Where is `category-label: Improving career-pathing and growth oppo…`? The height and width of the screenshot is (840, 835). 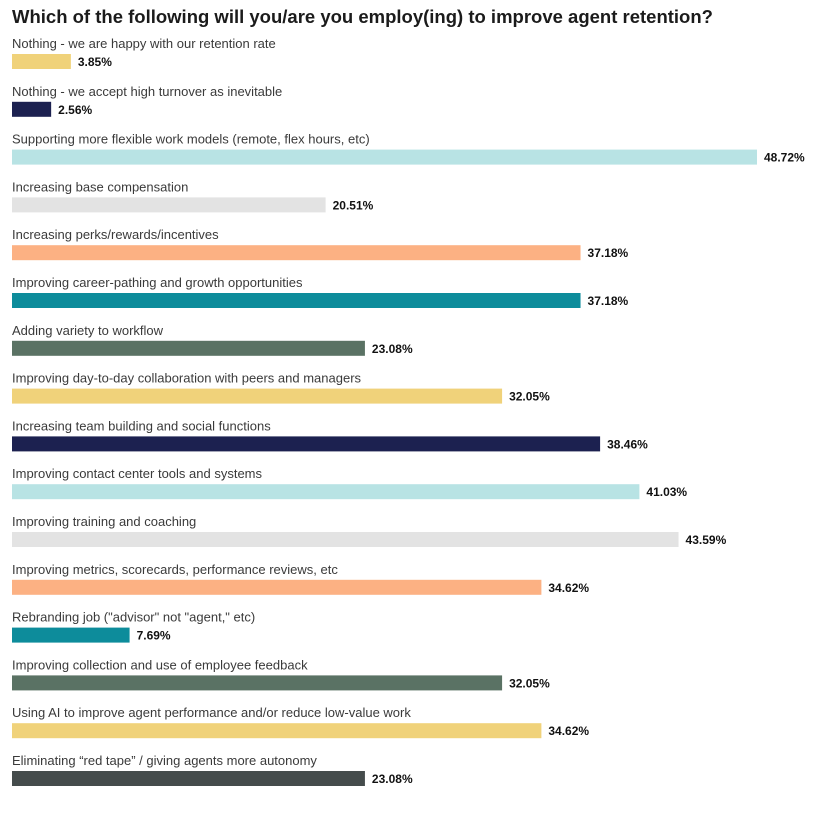
category-label: Improving career-pathing and growth oppo… is located at coordinates (157, 282).